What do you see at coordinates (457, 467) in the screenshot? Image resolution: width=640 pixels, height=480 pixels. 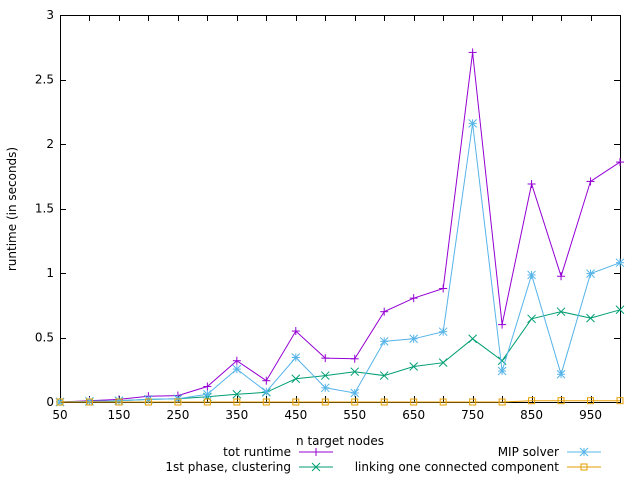 I see `legend-label: linking one connected component` at bounding box center [457, 467].